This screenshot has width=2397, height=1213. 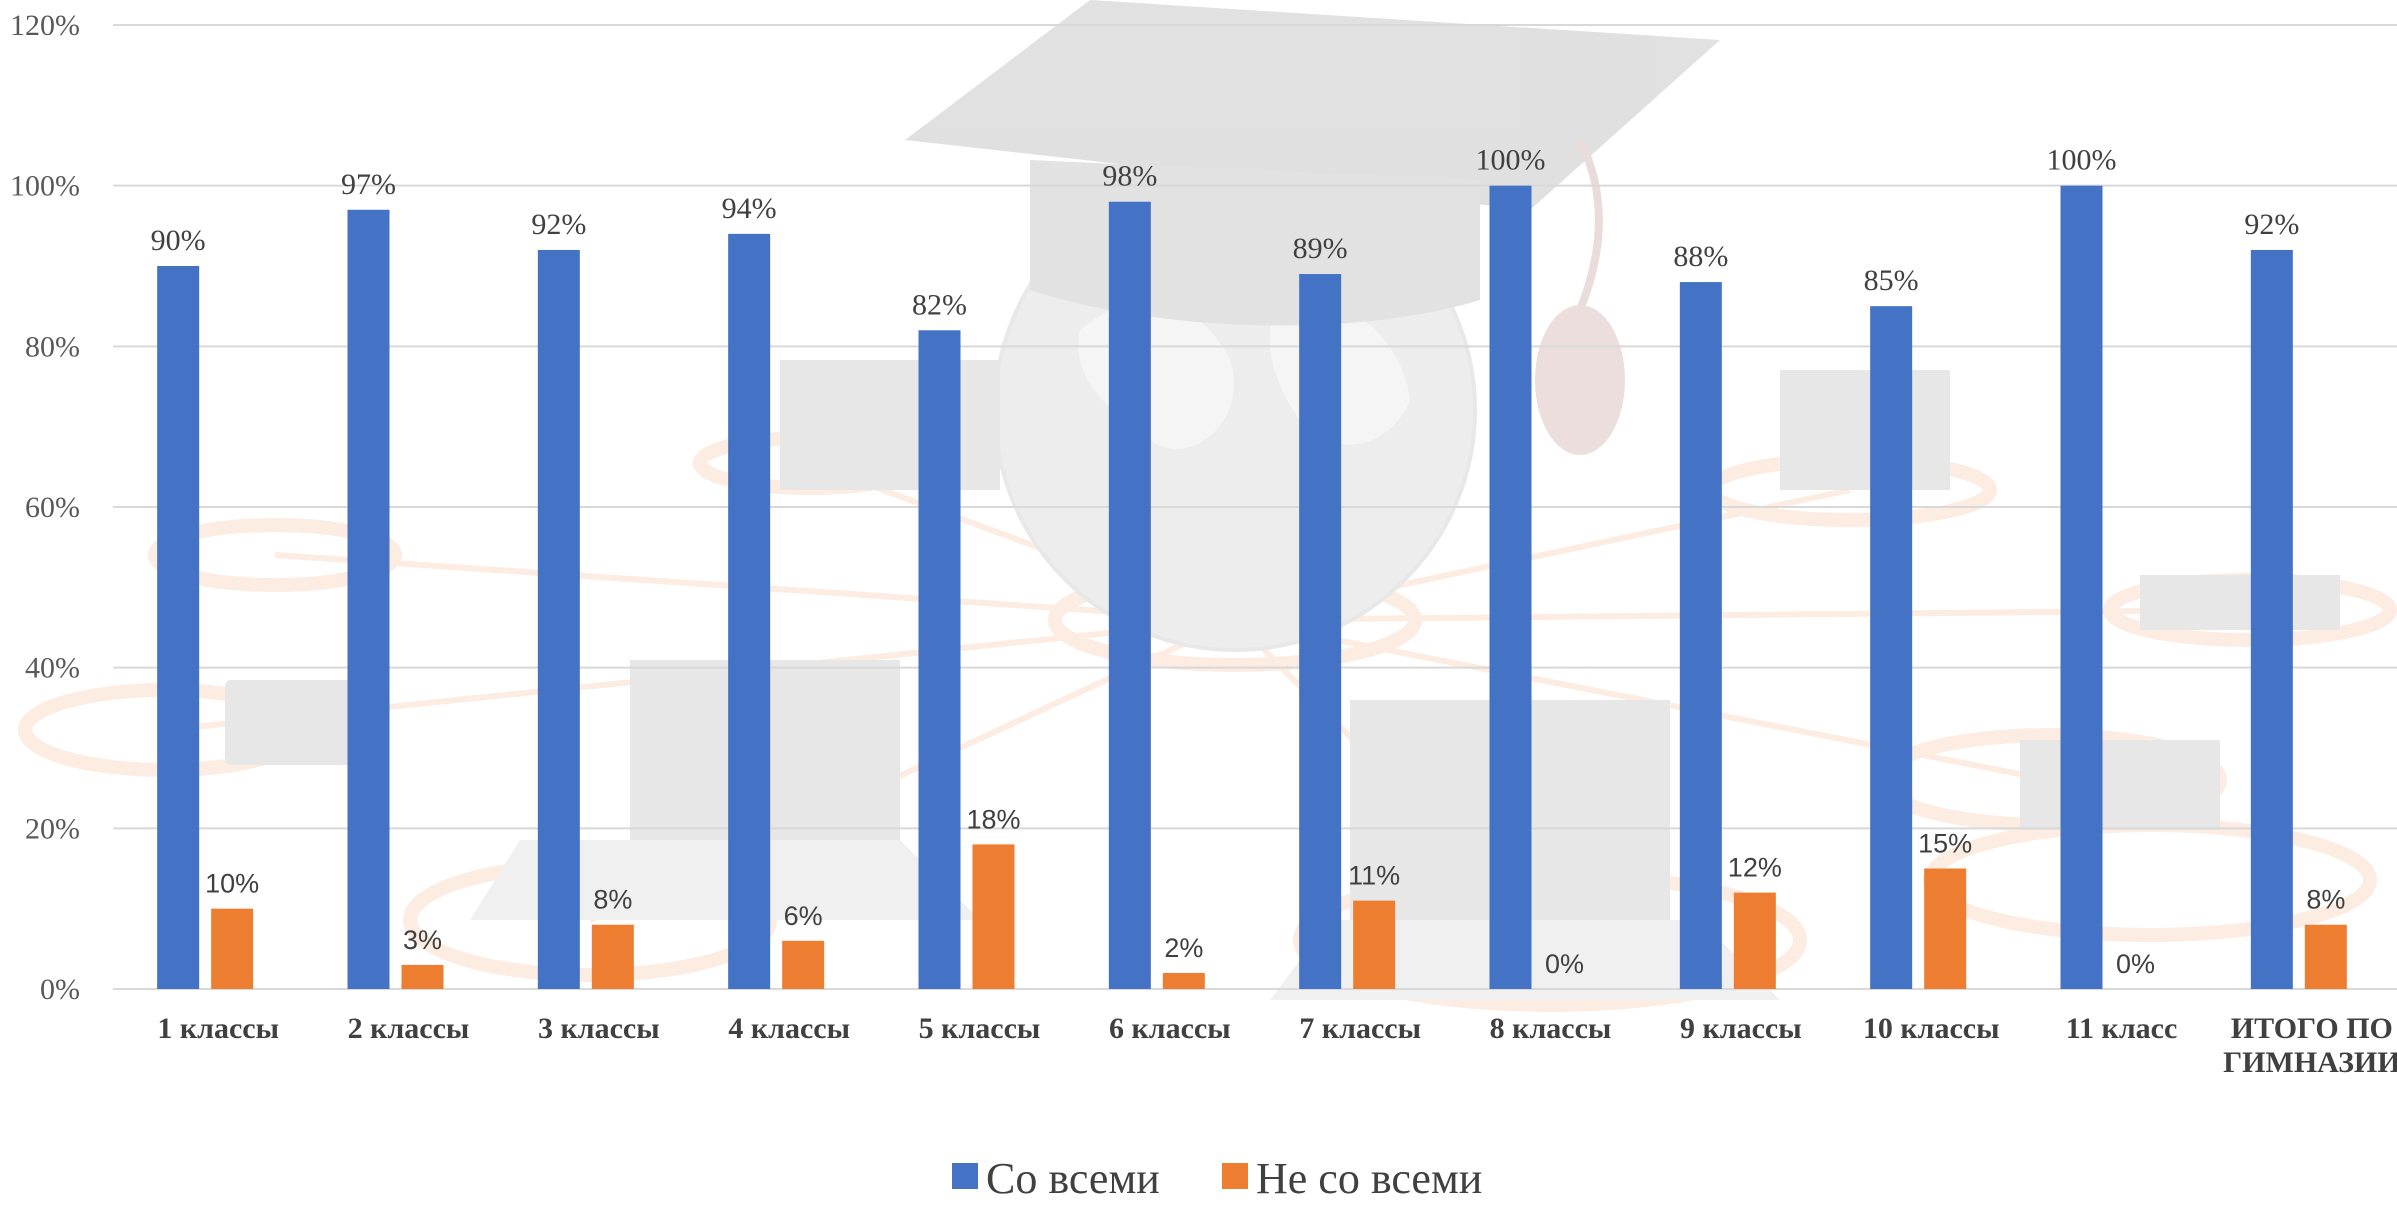 What do you see at coordinates (1170, 1028) in the screenshot?
I see `category-label: 6 классы` at bounding box center [1170, 1028].